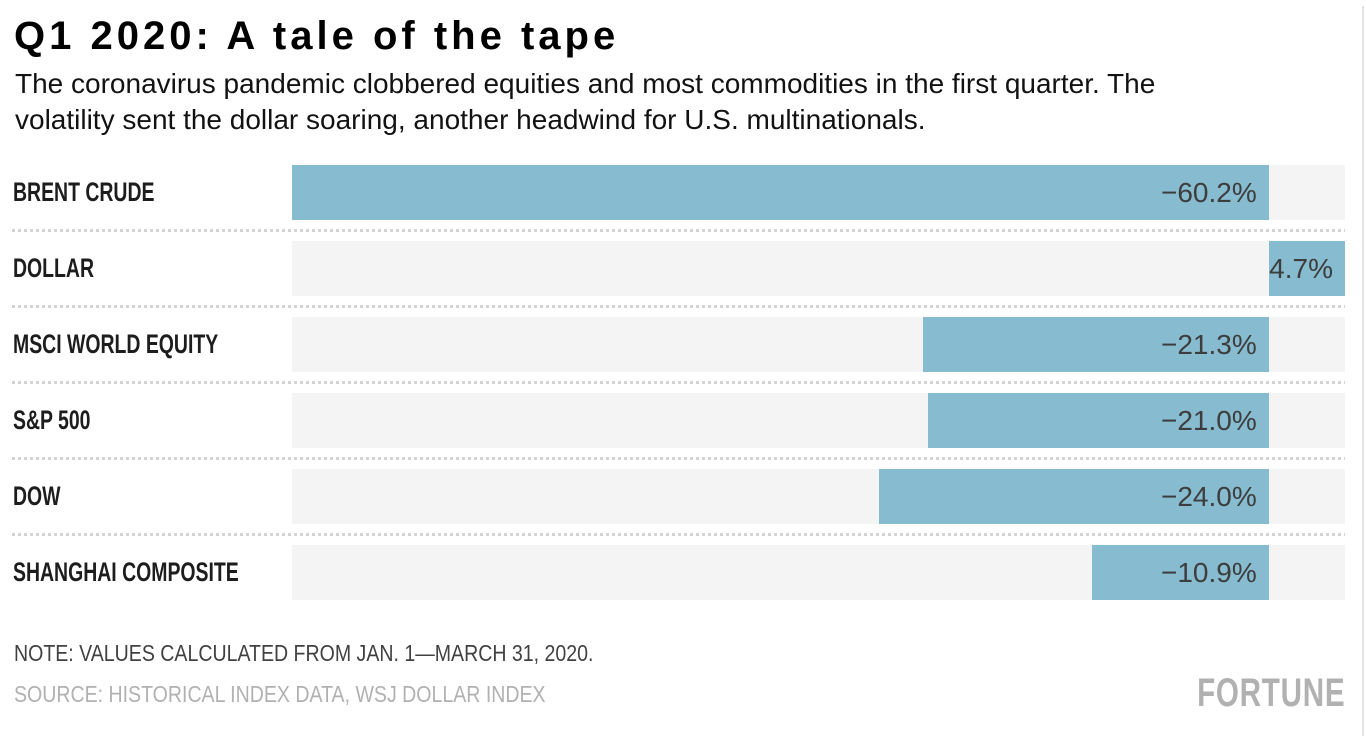  What do you see at coordinates (52, 420) in the screenshot?
I see `row-label: S&P 500` at bounding box center [52, 420].